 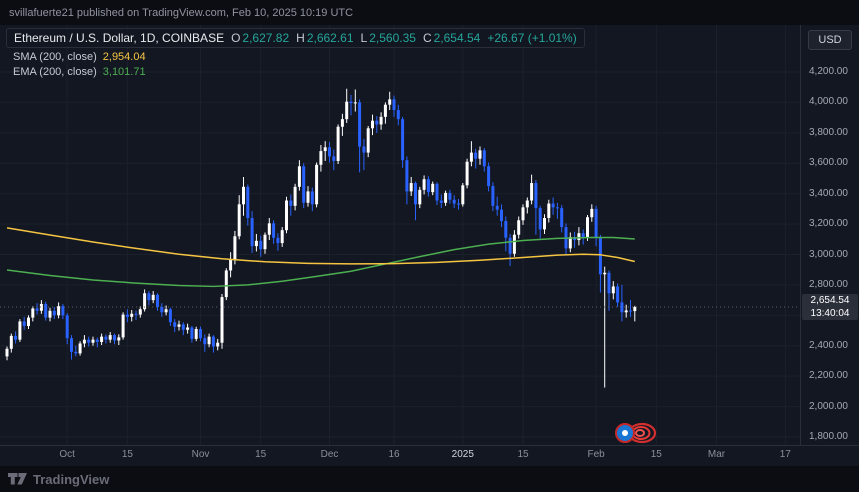 I want to click on time-axis: Oct 15 Nov 15 Dec 16 2025 15 Feb 15 Mar 17, so click(x=429, y=455).